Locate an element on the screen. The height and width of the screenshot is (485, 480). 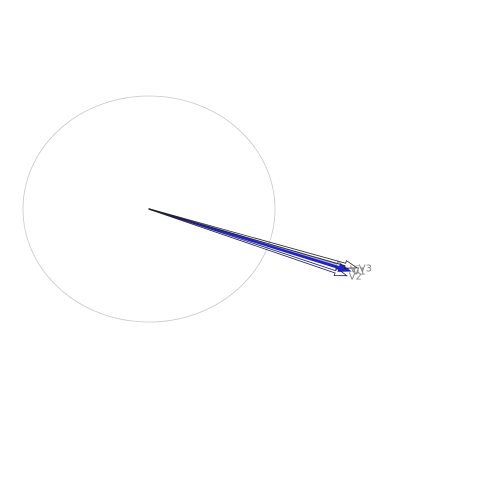
vector-label-vi: Vi is located at coordinates (354, 270).